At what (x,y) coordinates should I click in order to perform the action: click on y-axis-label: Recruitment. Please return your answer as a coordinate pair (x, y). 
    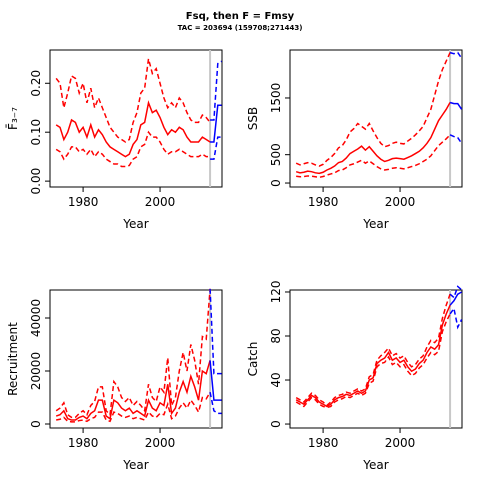
    Looking at the image, I should click on (13, 359).